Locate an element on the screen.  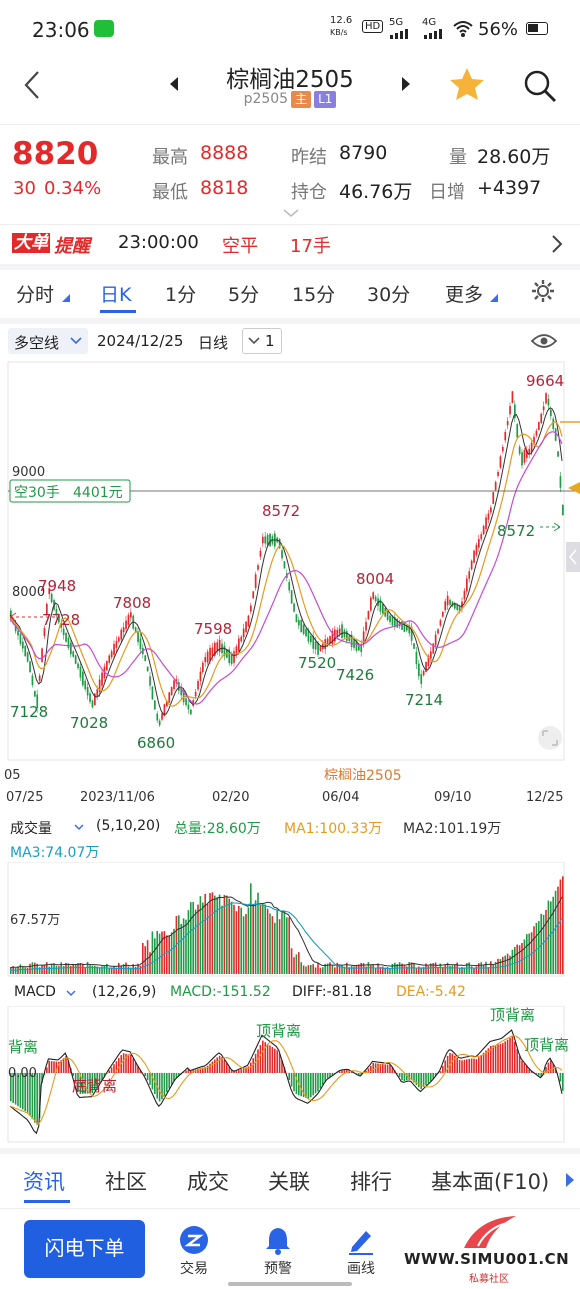
wechat-icon is located at coordinates (104, 28).